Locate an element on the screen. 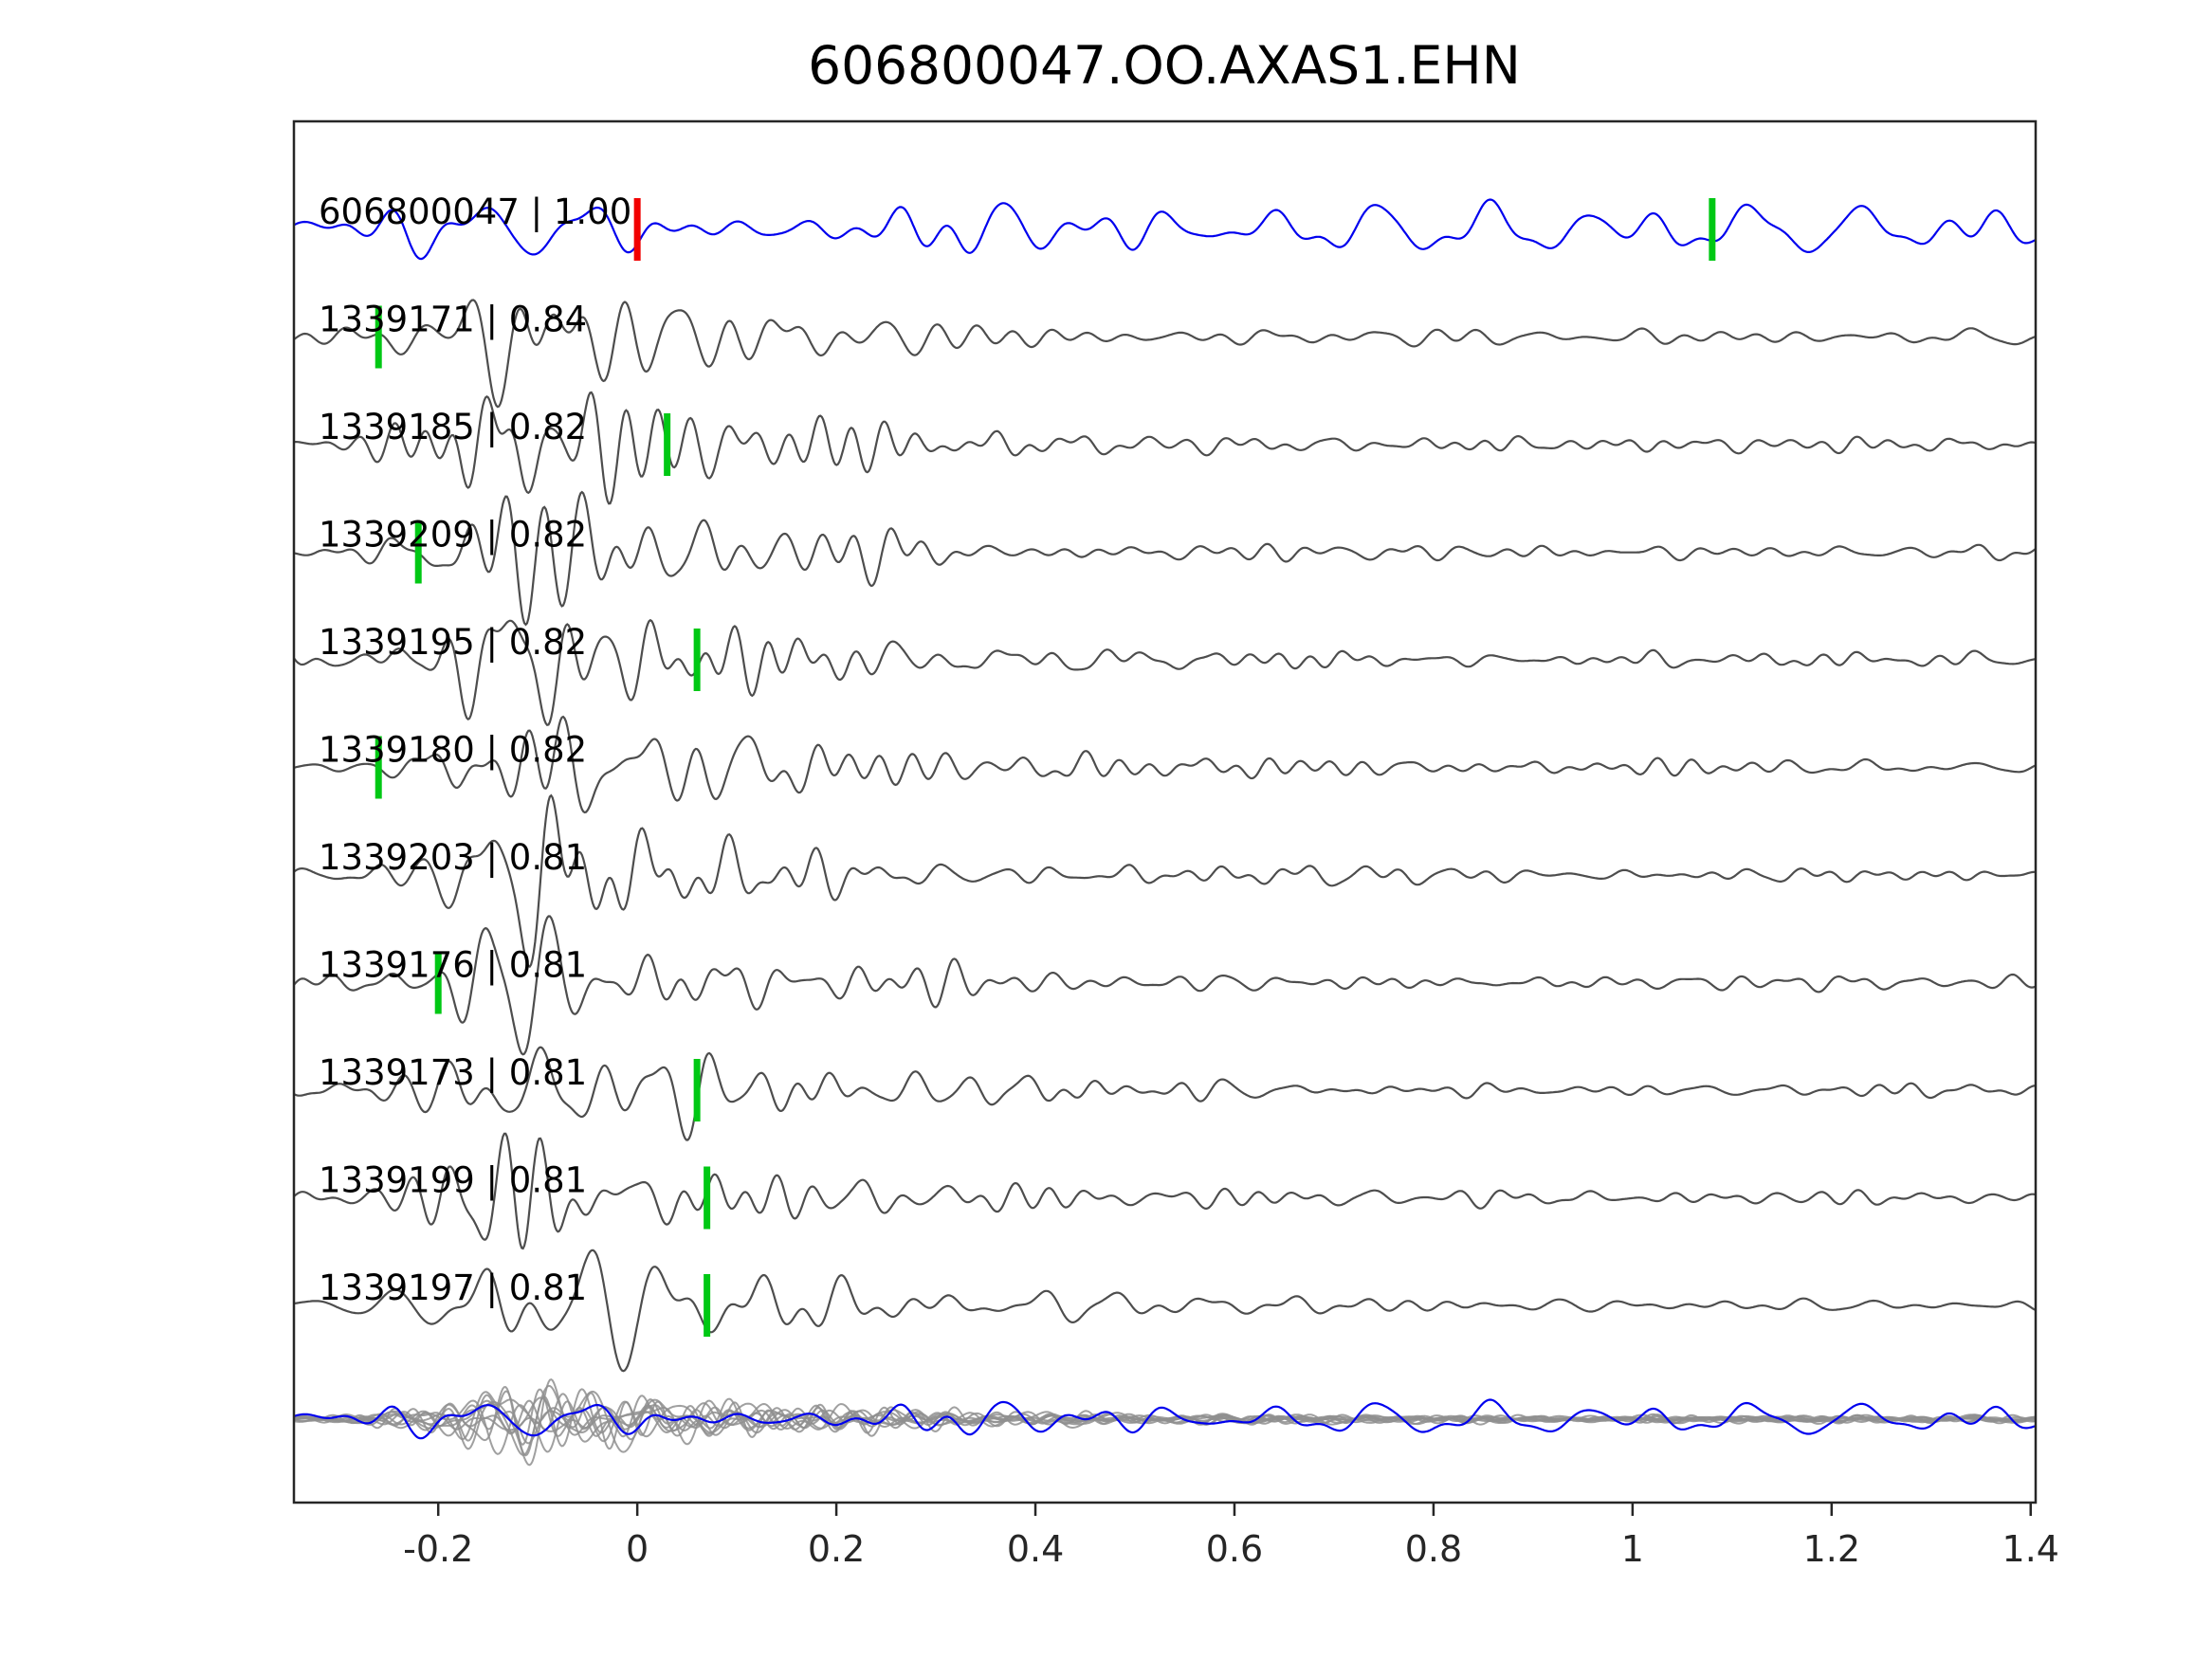 The image size is (2212, 1659). trace-label-606800047: 606800047 | 1.00 is located at coordinates (475, 211).